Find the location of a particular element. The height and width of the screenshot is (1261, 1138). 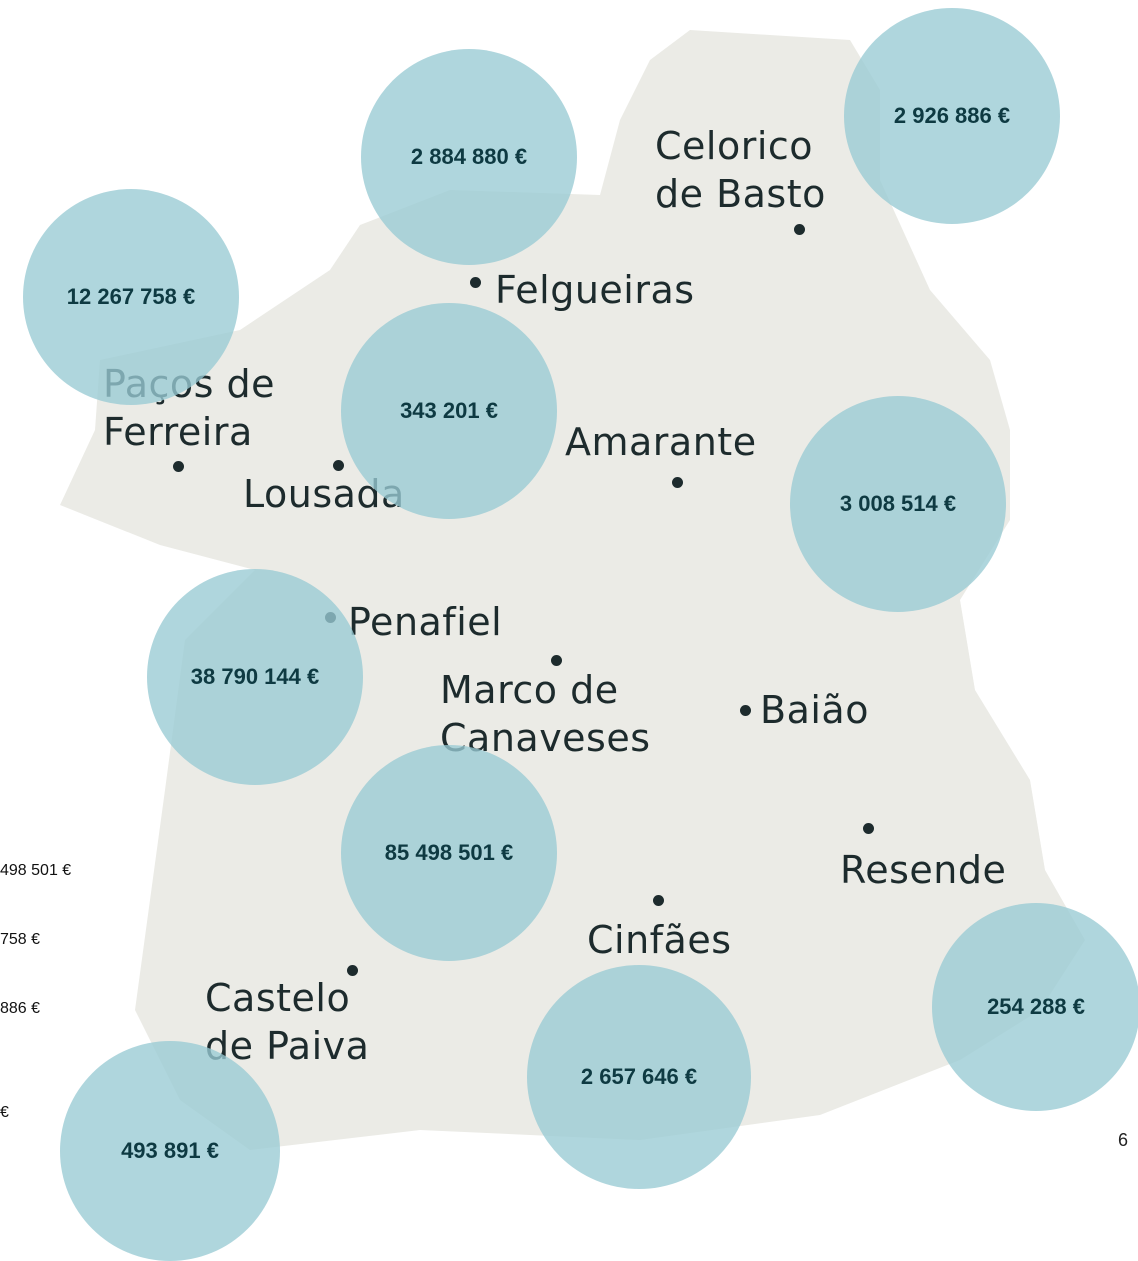

side-label: 886 € is located at coordinates (20, 1008).